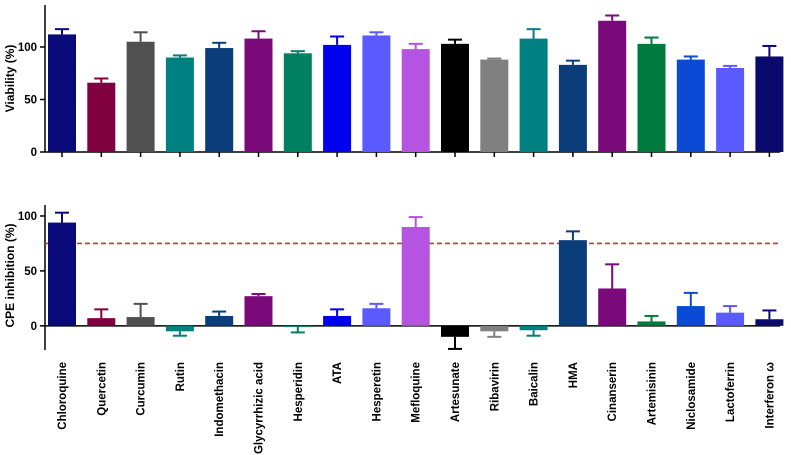 The image size is (791, 455). I want to click on category-label: Interferon ω, so click(770, 395).